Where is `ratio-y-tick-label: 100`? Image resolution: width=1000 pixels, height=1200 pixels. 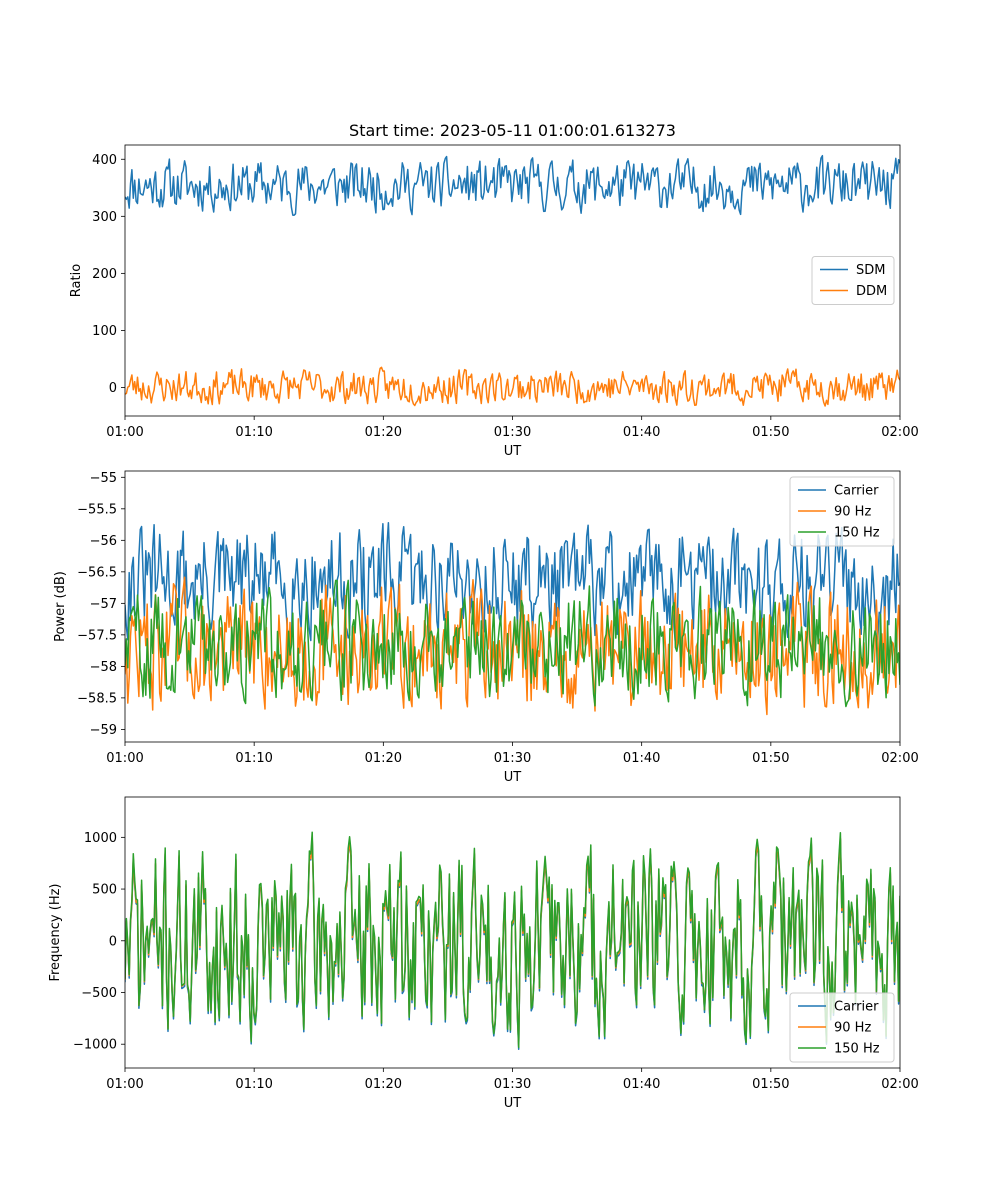
ratio-y-tick-label: 100 is located at coordinates (104, 331).